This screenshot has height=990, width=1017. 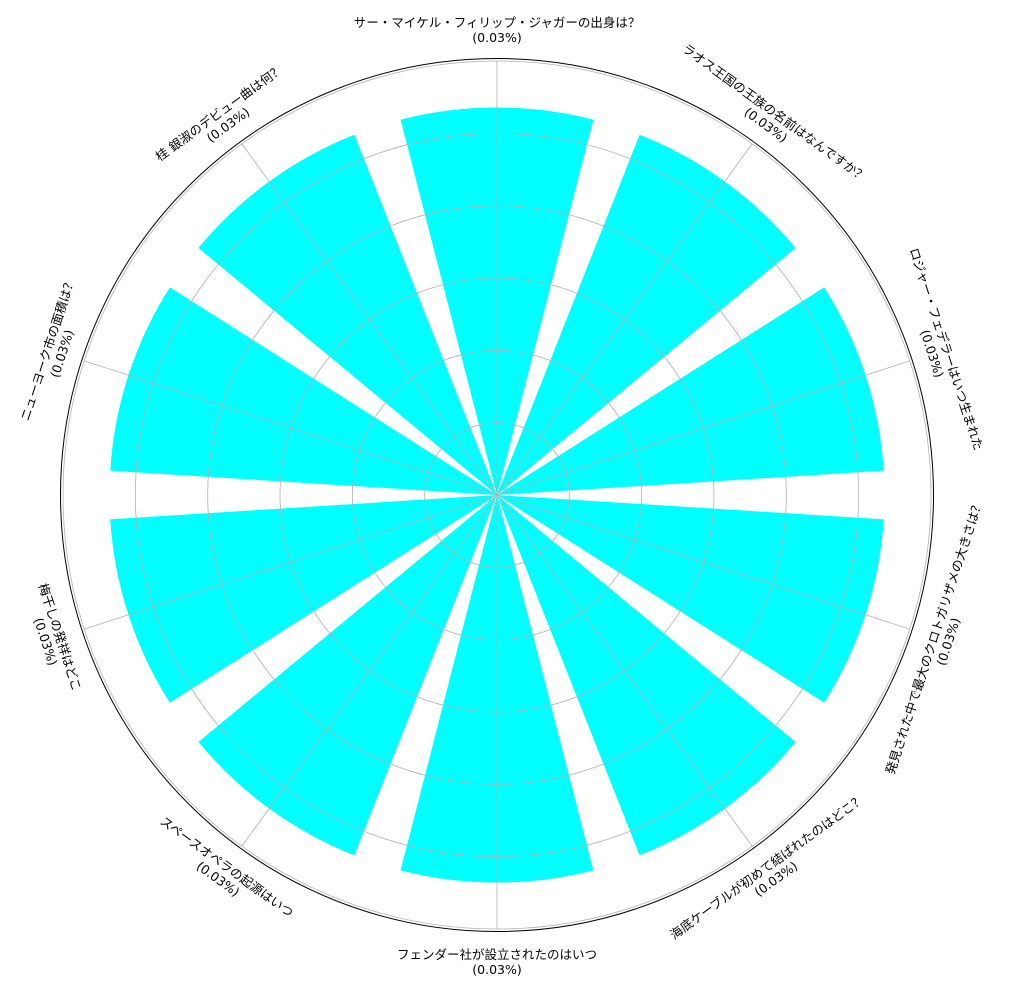 What do you see at coordinates (47, 348) in the screenshot?
I see `category-label-9: ニューヨーク市の面積は？(0.03%)` at bounding box center [47, 348].